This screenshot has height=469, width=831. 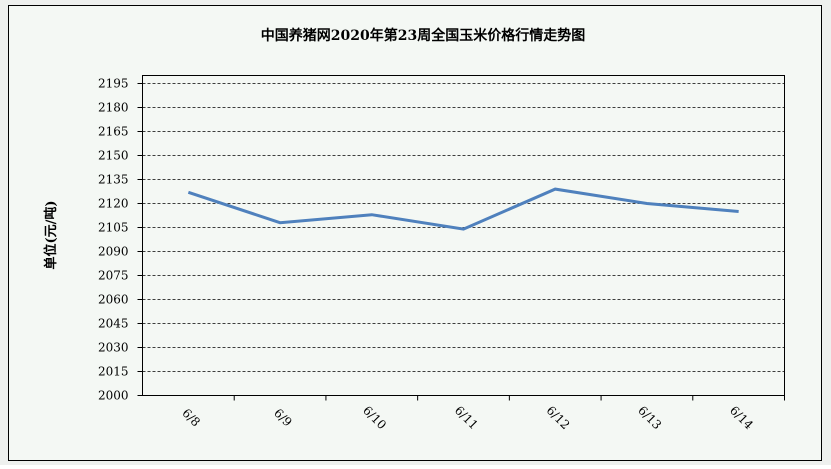 I want to click on chart-title: 中国养猪网2020年第23周全国玉米价格行情走势图, so click(x=423, y=35).